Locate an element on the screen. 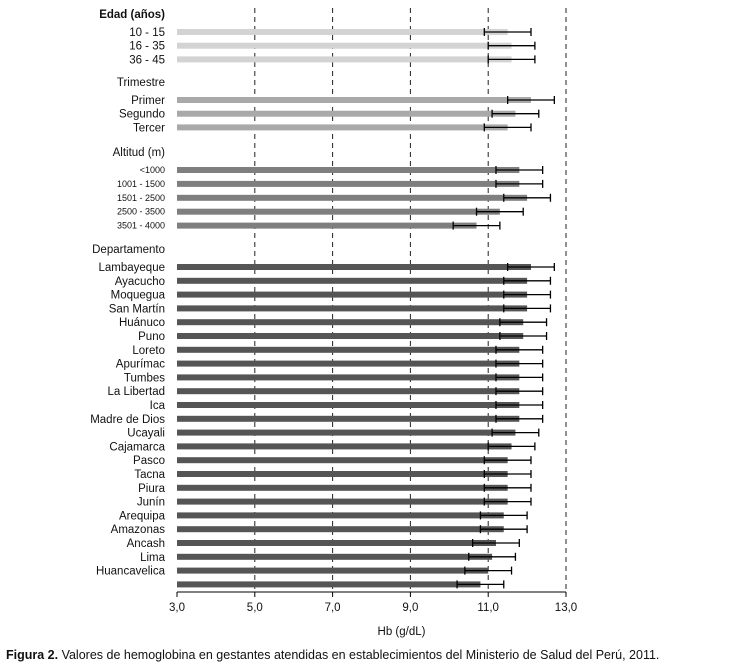 The height and width of the screenshot is (669, 735). category-label: 3501 - 4000 is located at coordinates (141, 226).